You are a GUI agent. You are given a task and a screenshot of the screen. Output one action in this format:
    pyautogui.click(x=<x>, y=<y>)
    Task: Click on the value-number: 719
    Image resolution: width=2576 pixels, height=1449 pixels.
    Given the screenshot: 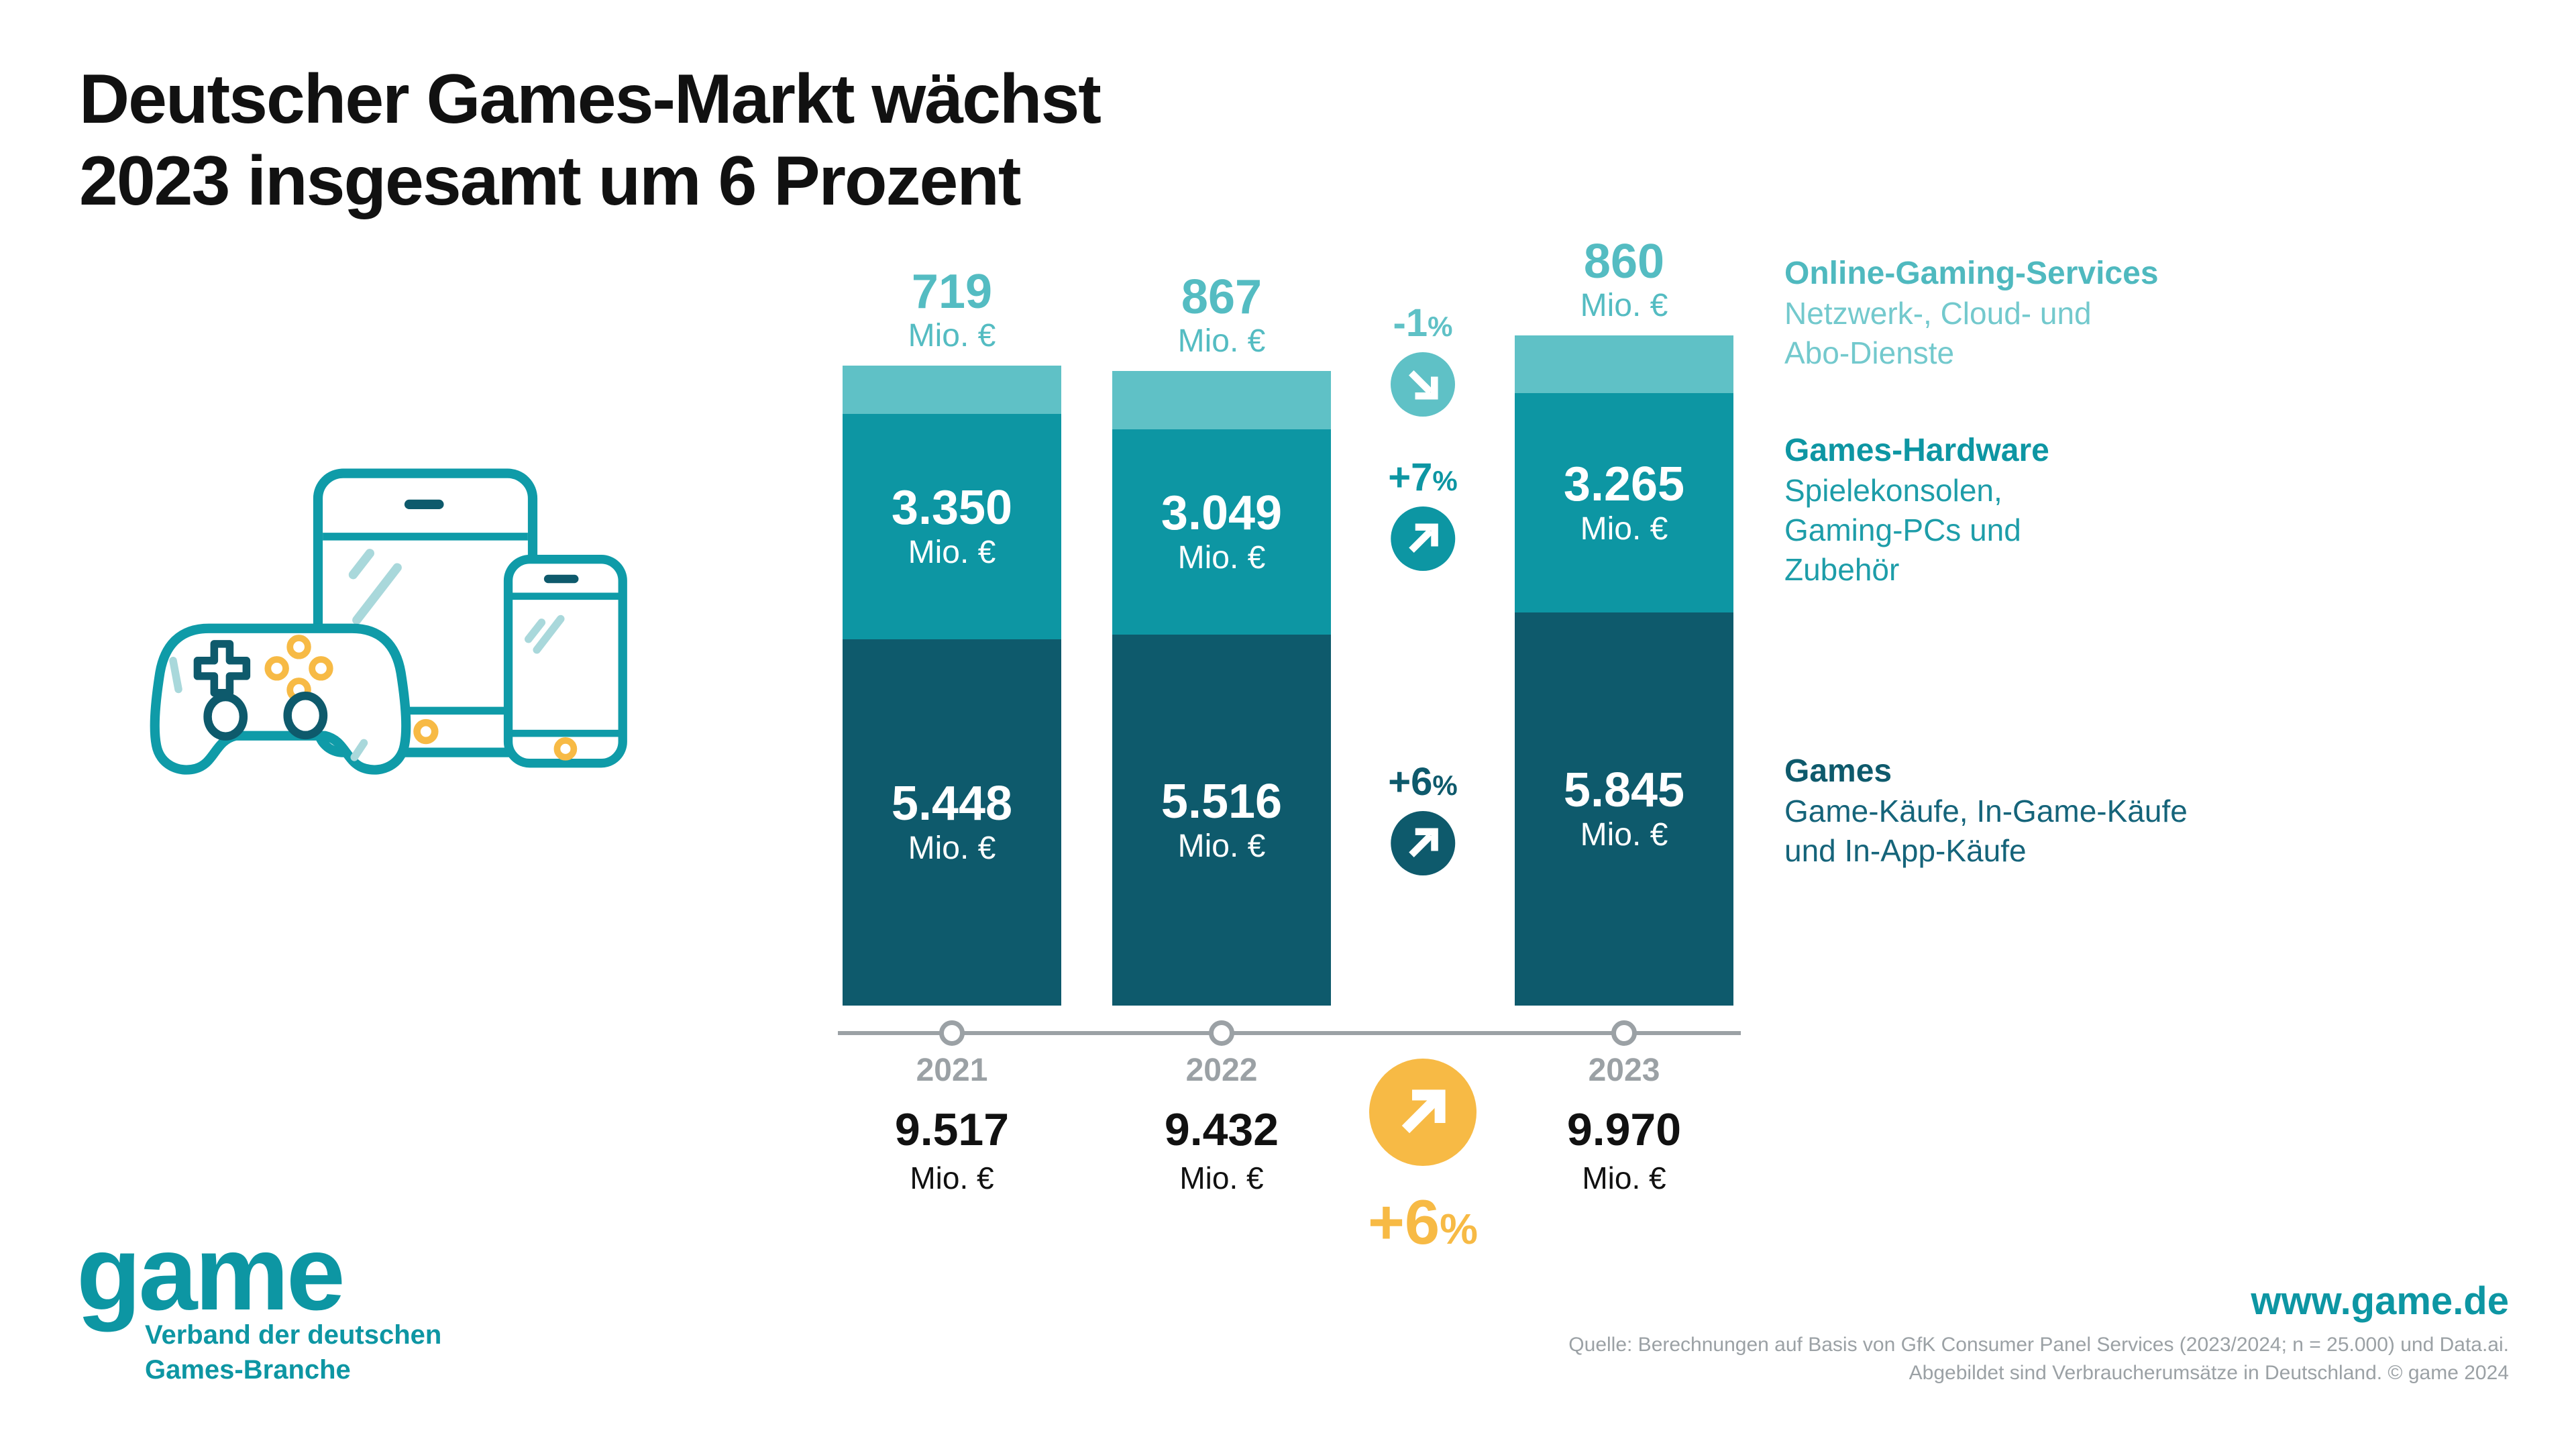 What is the action you would take?
    pyautogui.click(x=952, y=292)
    